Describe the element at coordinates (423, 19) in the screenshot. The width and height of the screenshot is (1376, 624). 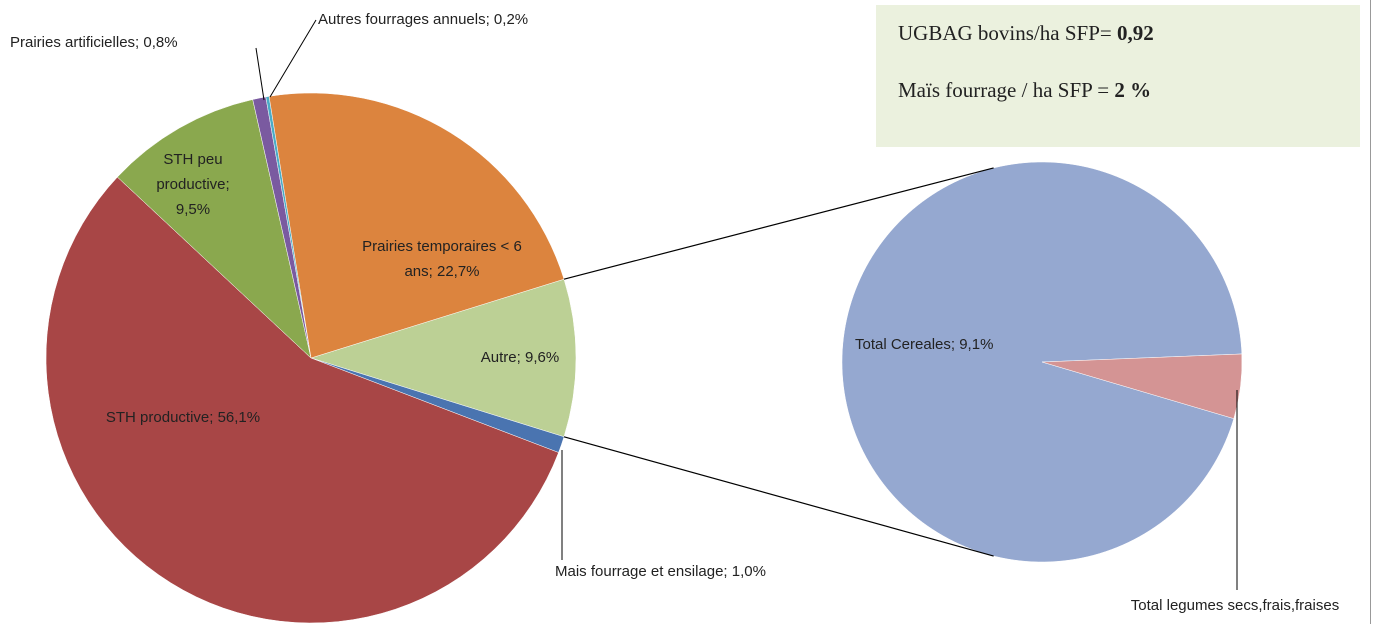
I see `data-label: Autres fourrages annuels; 0,2%` at that location.